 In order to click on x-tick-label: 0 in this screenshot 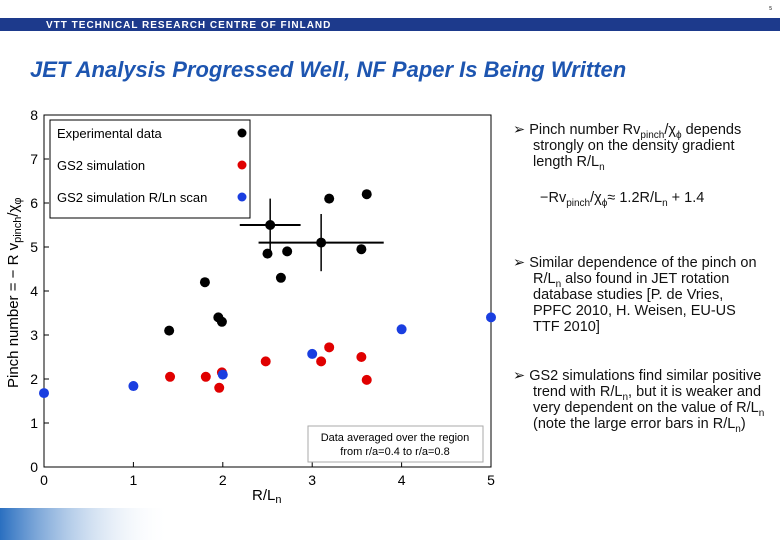, I will do `click(44, 480)`.